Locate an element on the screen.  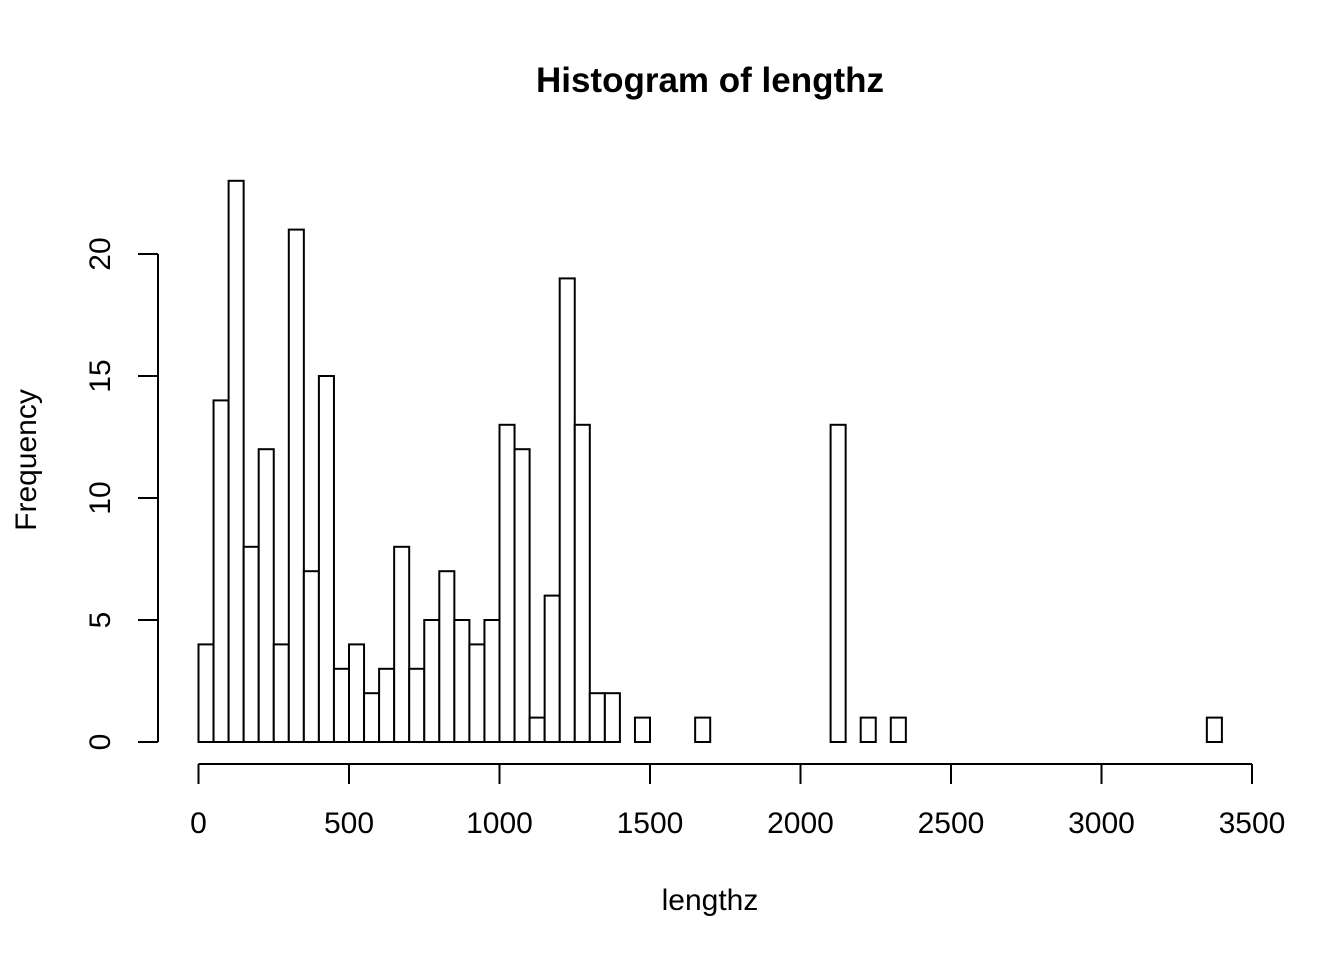
y-axis: 0 5 10 15 20 is located at coordinates (121, 494).